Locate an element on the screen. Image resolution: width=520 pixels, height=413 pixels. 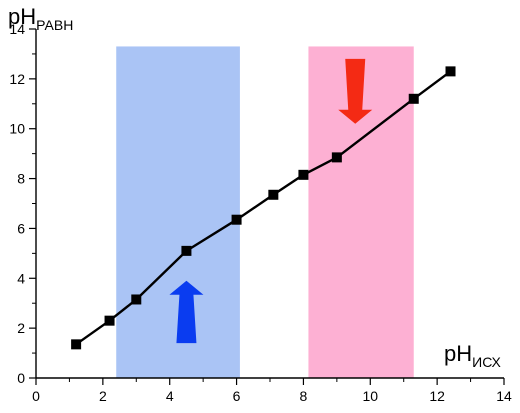
x-tick-label: 2 is located at coordinates (103, 396).